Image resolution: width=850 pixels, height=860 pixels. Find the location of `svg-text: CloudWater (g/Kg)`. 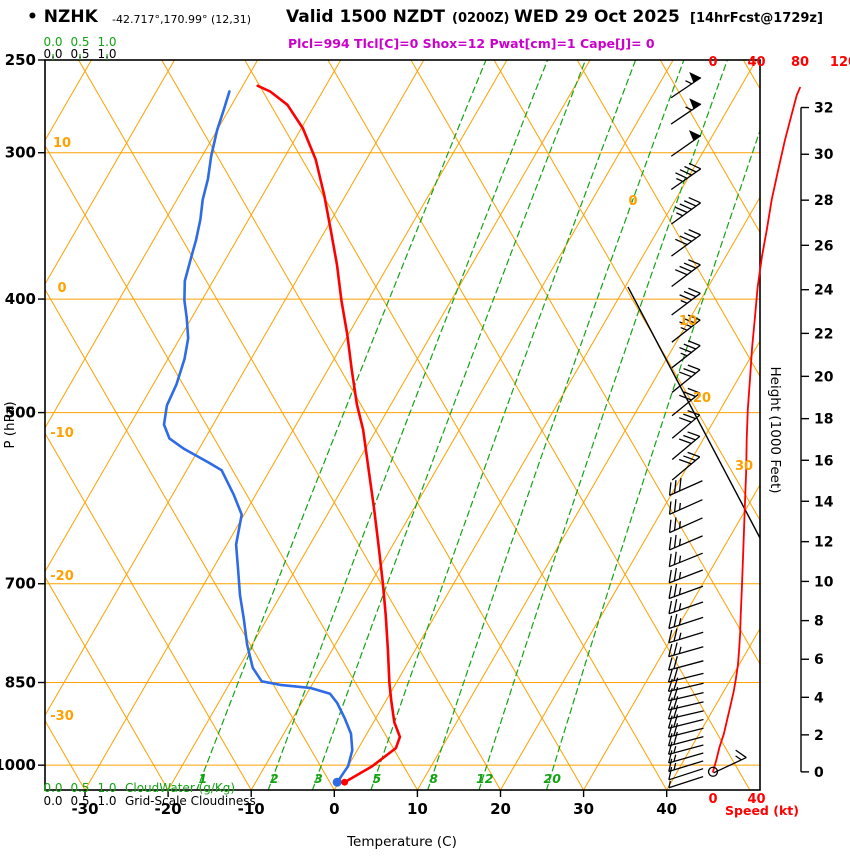

svg-text: CloudWater (g/Kg) is located at coordinates (180, 788).